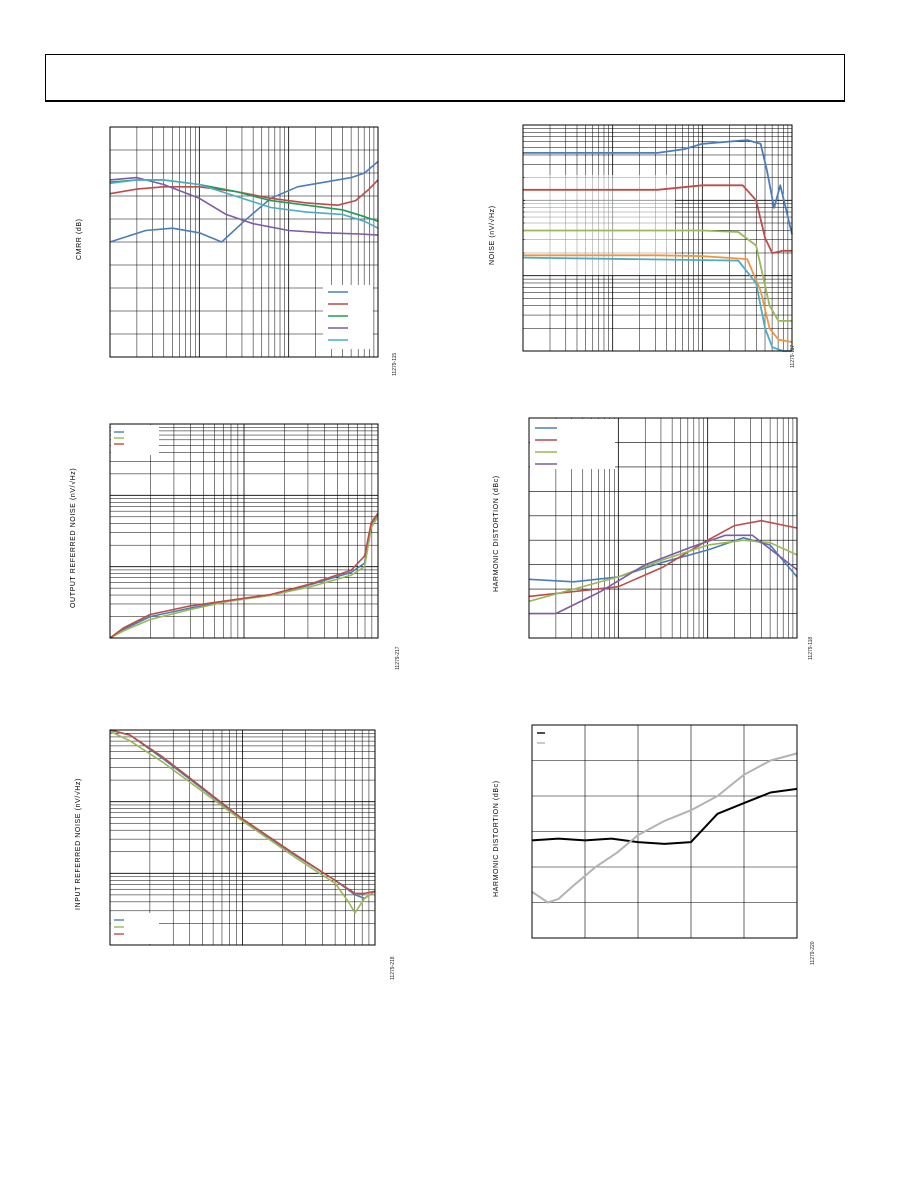  I want to click on series-line-green, so click(244, 201).